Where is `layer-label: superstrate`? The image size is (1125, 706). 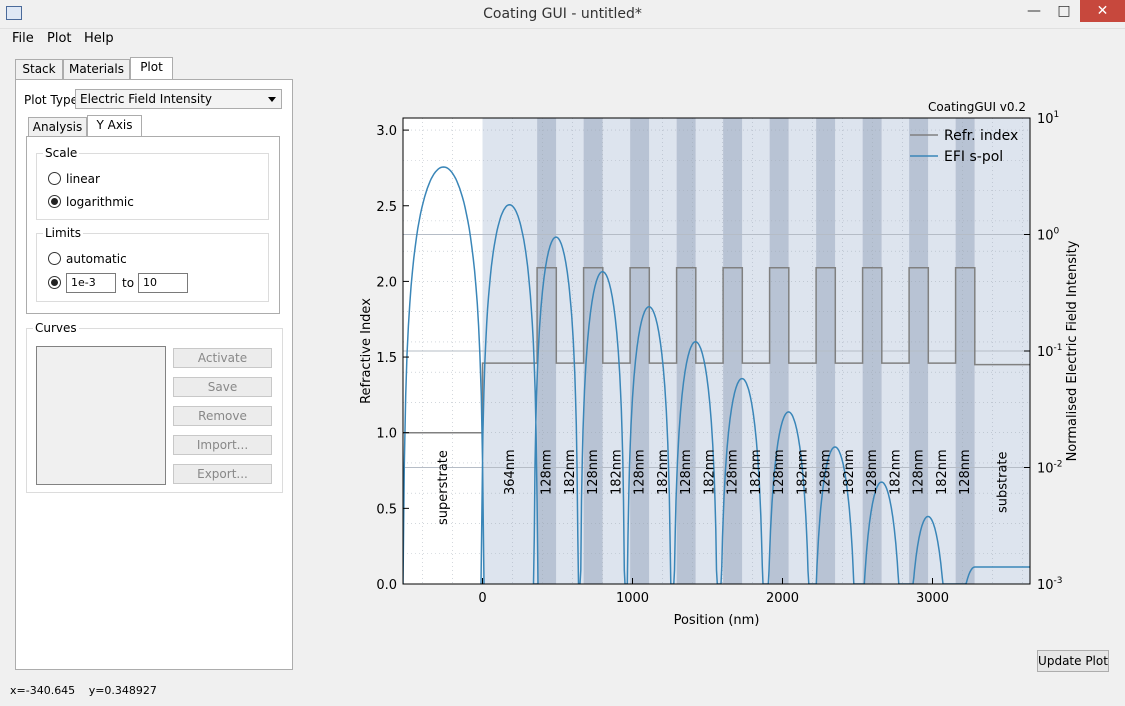 layer-label: superstrate is located at coordinates (443, 487).